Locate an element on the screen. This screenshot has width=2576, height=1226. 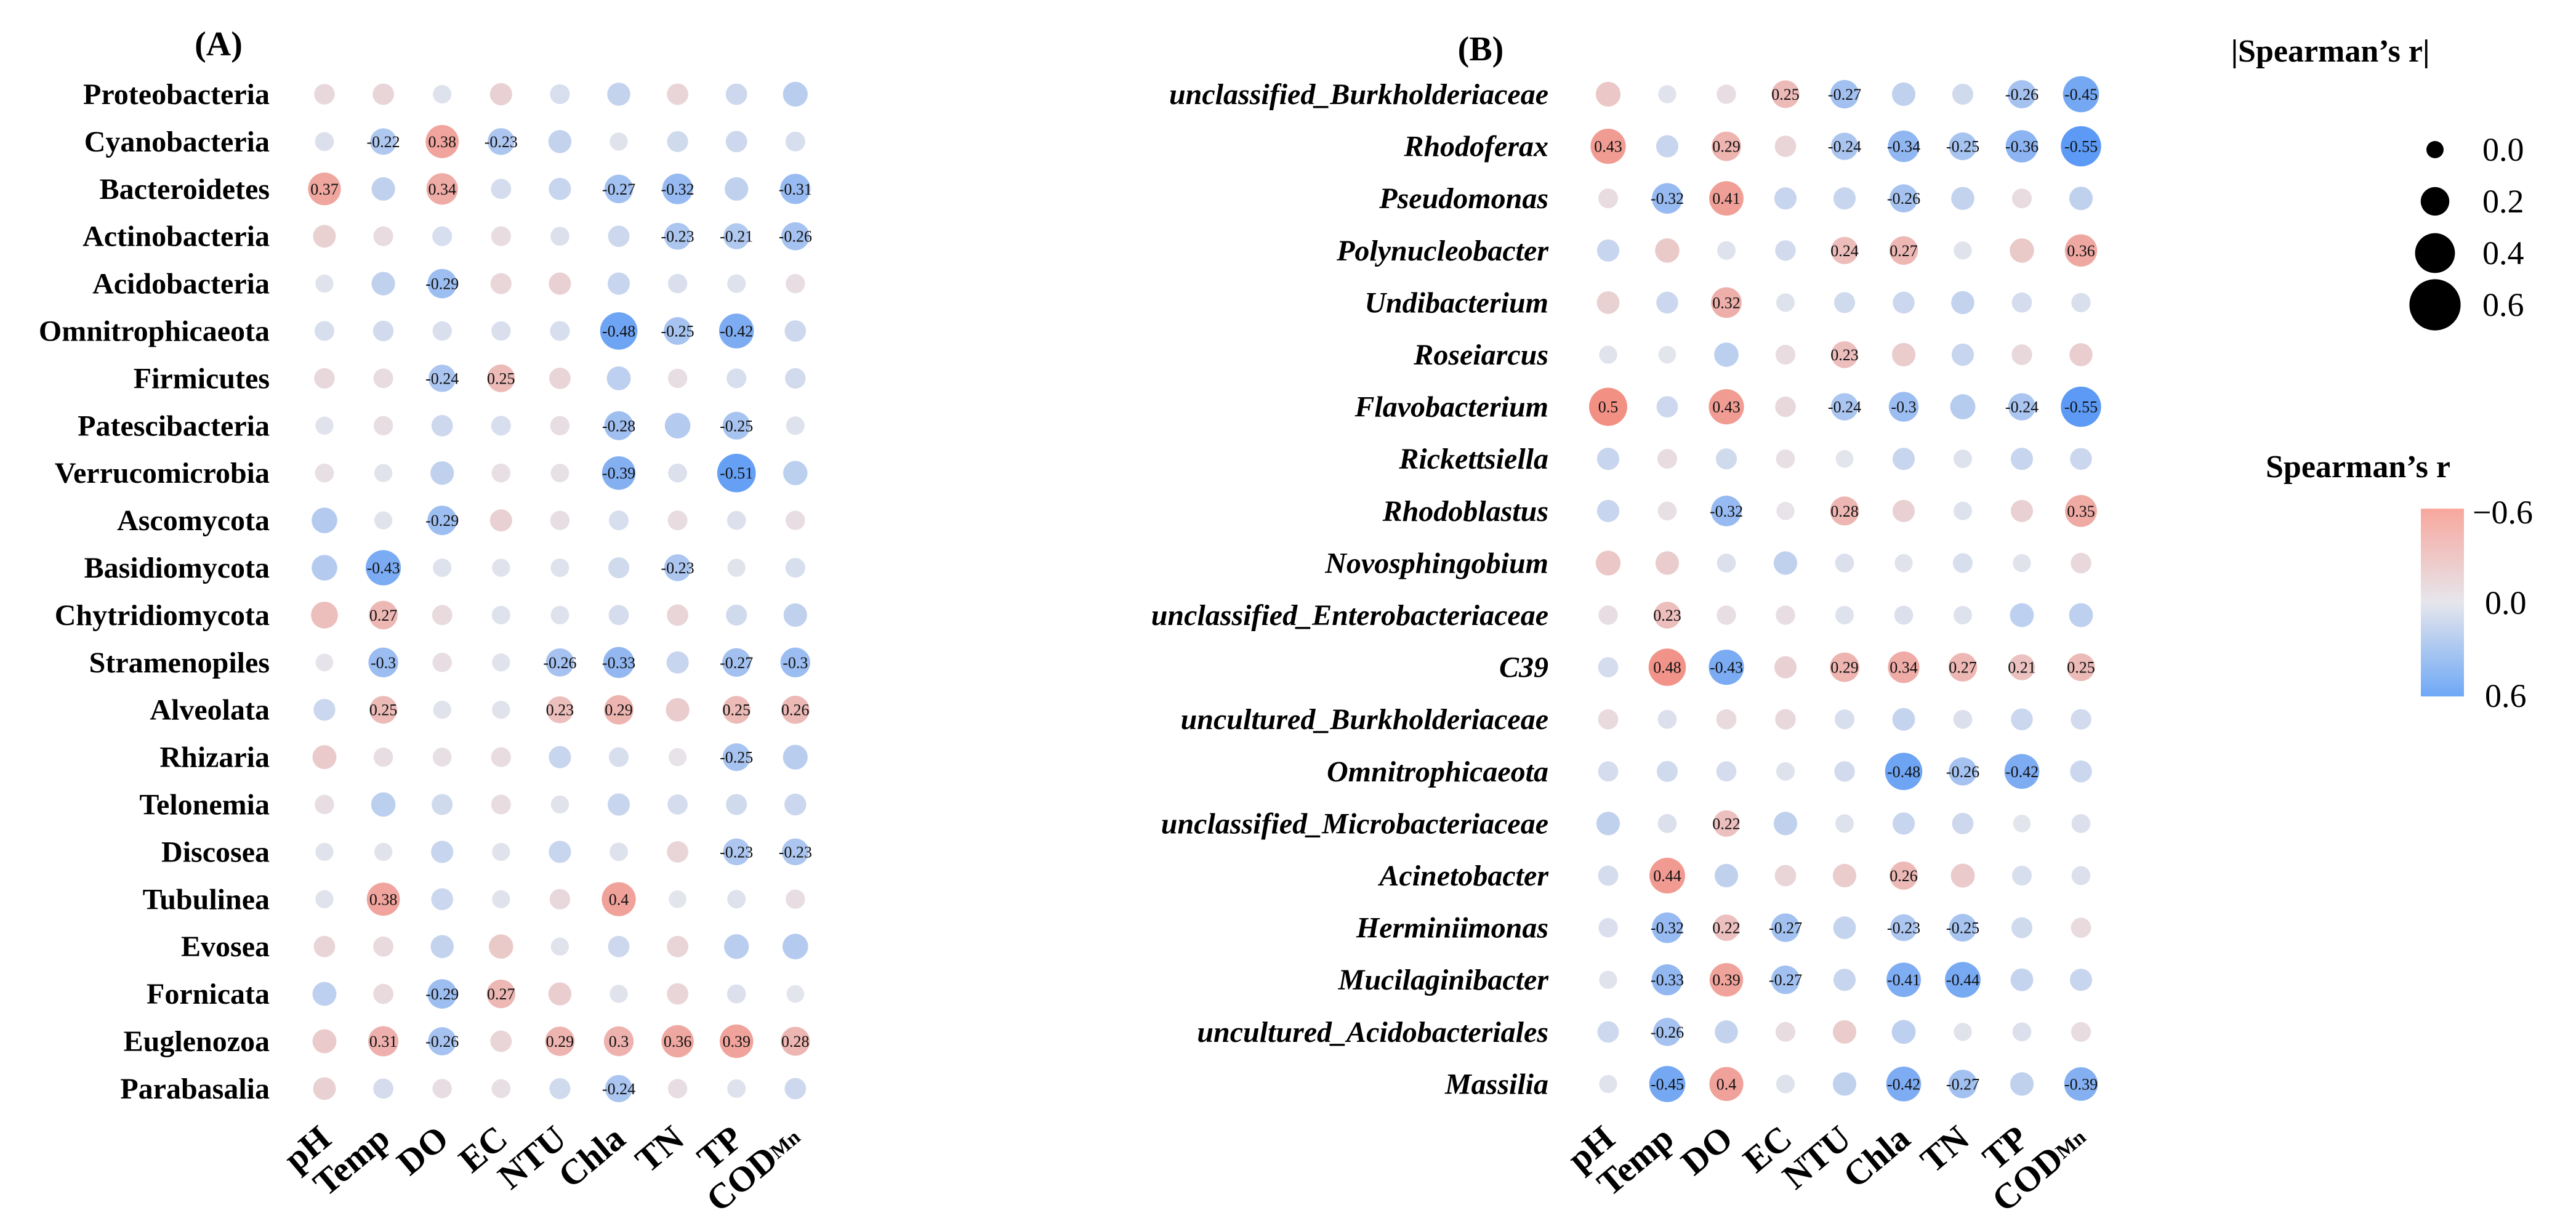
correlation-value-label: 0.5 is located at coordinates (1608, 407).